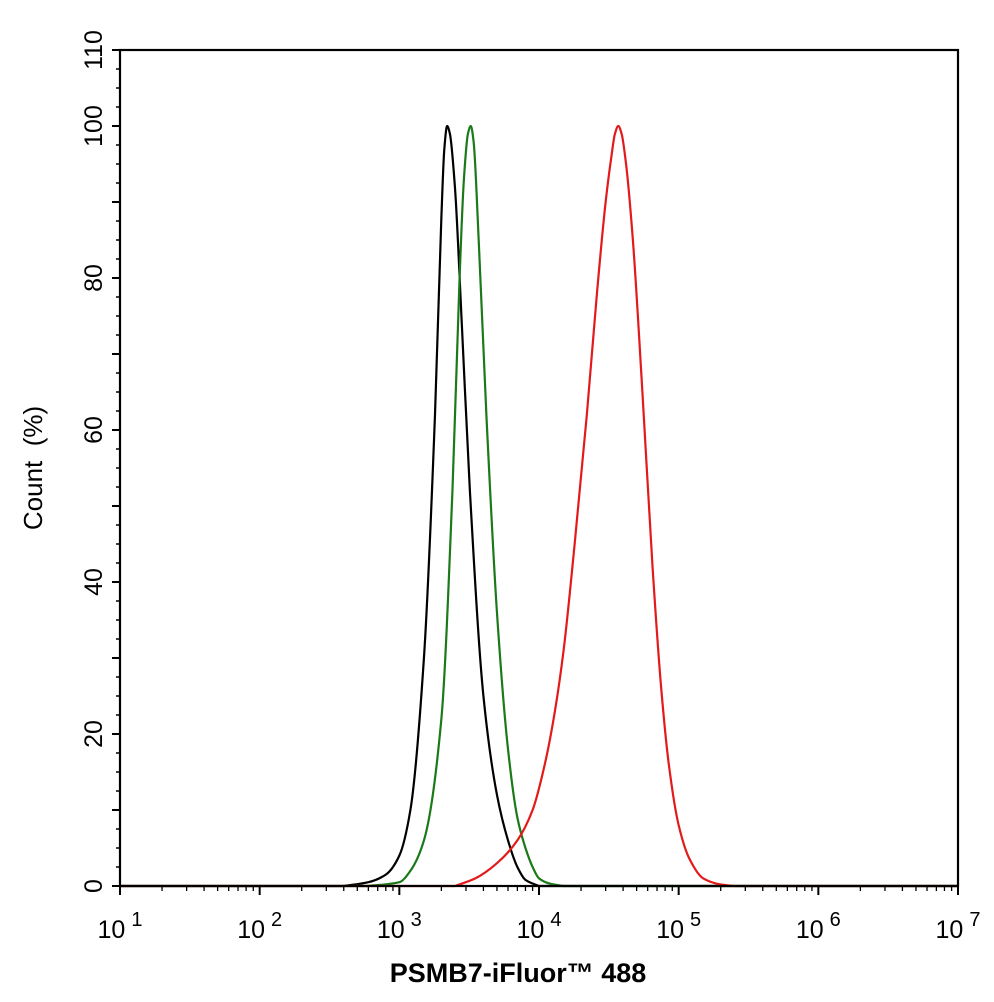 Image resolution: width=994 pixels, height=1002 pixels. What do you see at coordinates (100, 461) in the screenshot?
I see `y-axis: 0 20 40 60 80 100 110` at bounding box center [100, 461].